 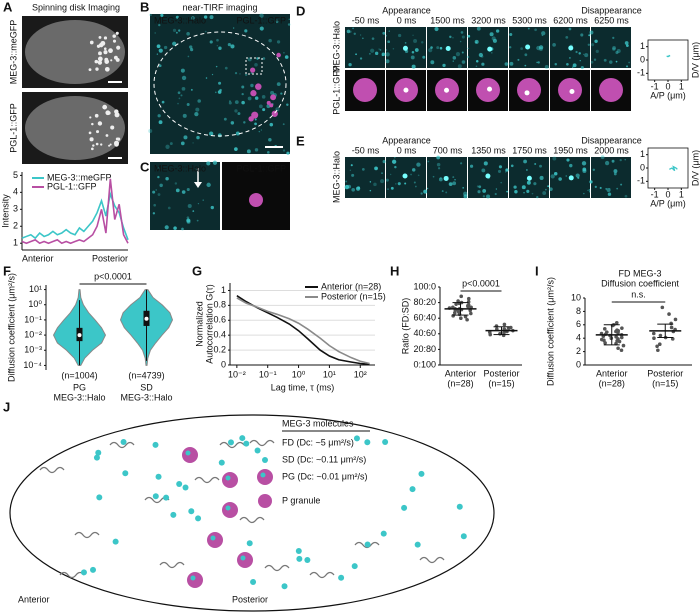 I want to click on p-granule-key, so click(x=265, y=501).